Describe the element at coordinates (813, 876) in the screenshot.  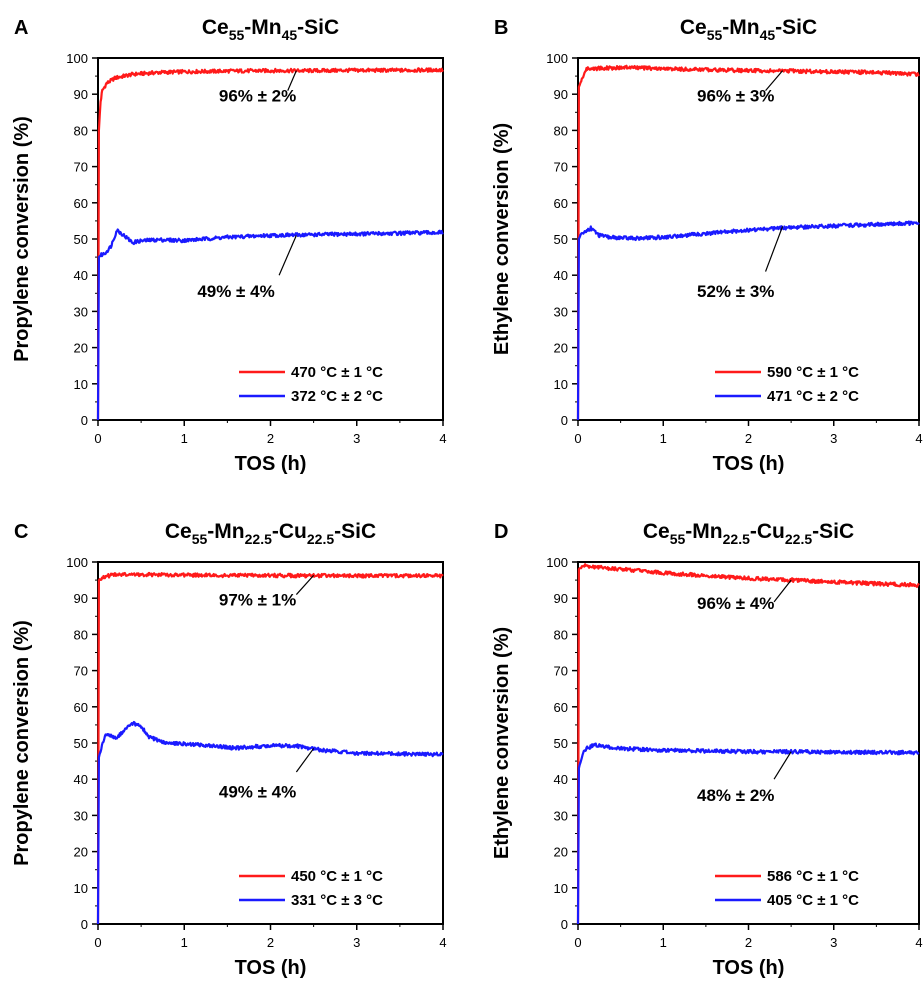
I see `legend-label: 586 °C ± 1 °C` at that location.